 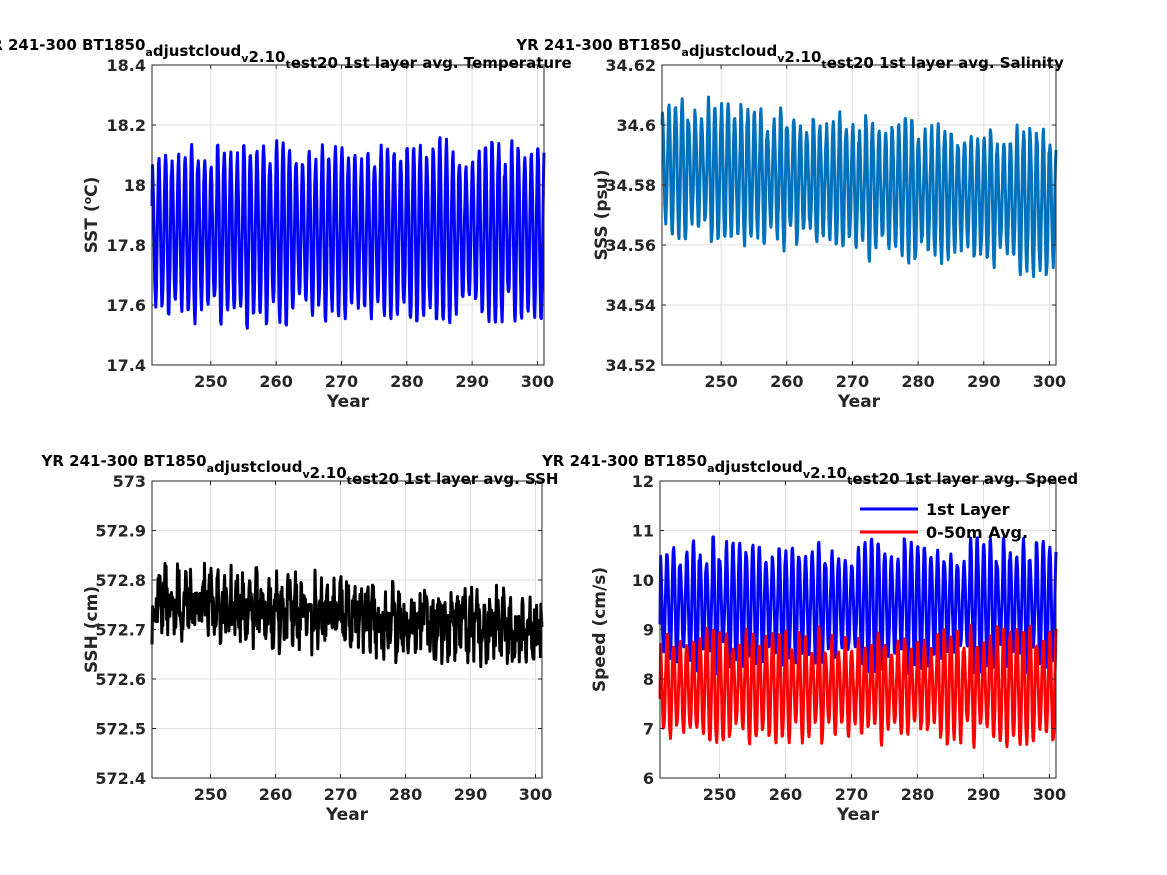 I want to click on y-tick-label: 572.9, so click(x=120, y=531).